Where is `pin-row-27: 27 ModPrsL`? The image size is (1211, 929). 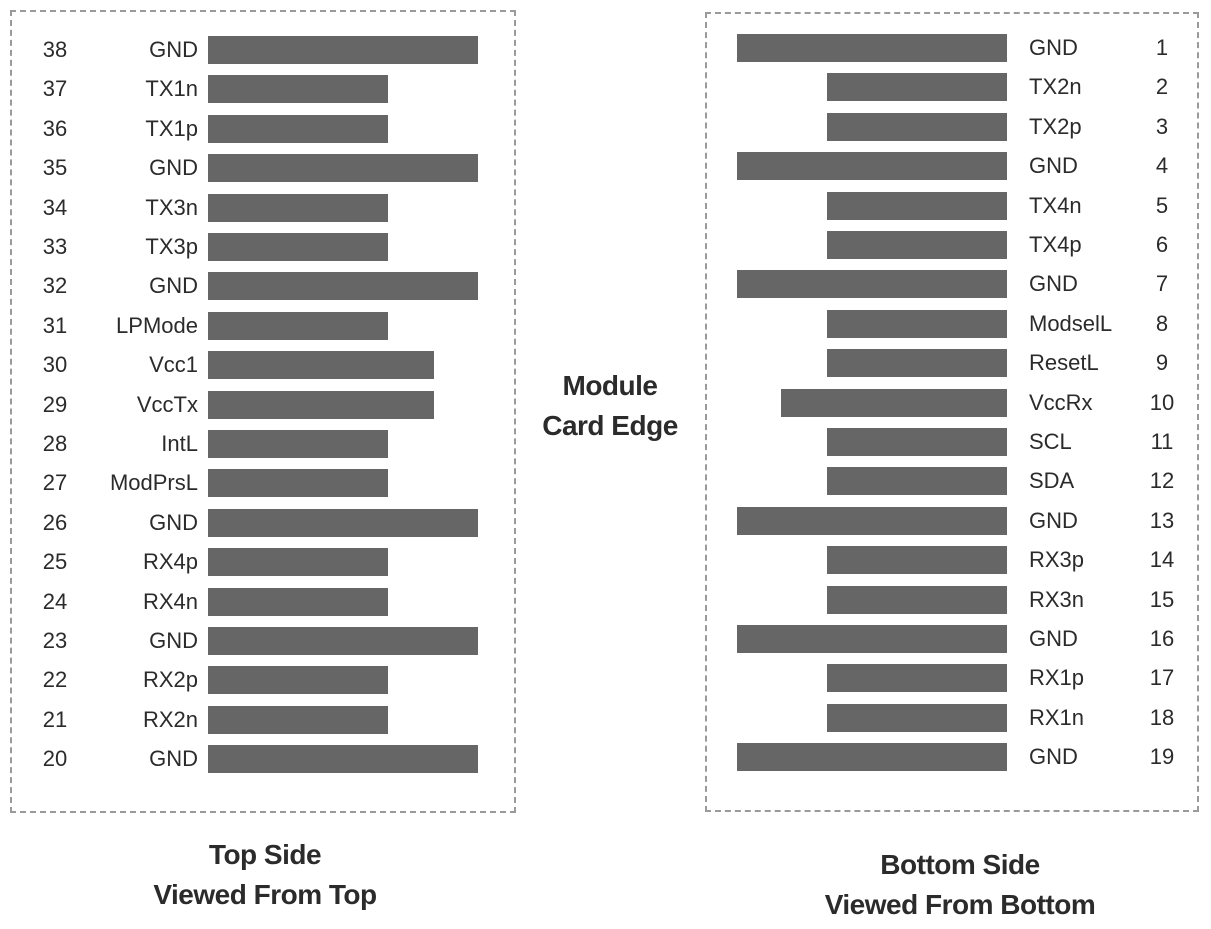
pin-row-27: 27 ModPrsL is located at coordinates (263, 483).